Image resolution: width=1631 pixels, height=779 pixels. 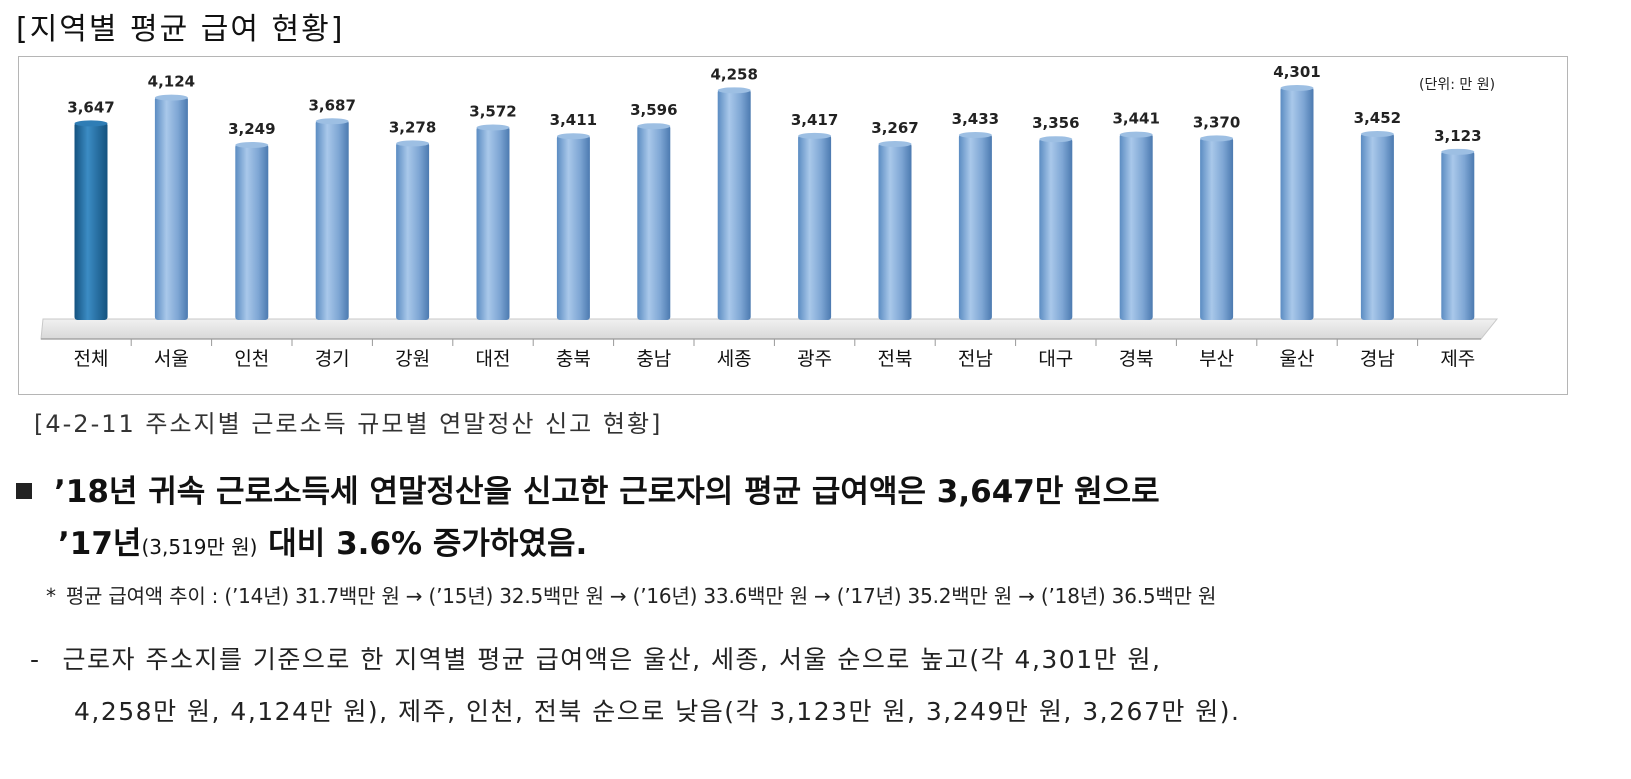 What do you see at coordinates (171, 82) in the screenshot?
I see `bar-value-label-1: 4,124` at bounding box center [171, 82].